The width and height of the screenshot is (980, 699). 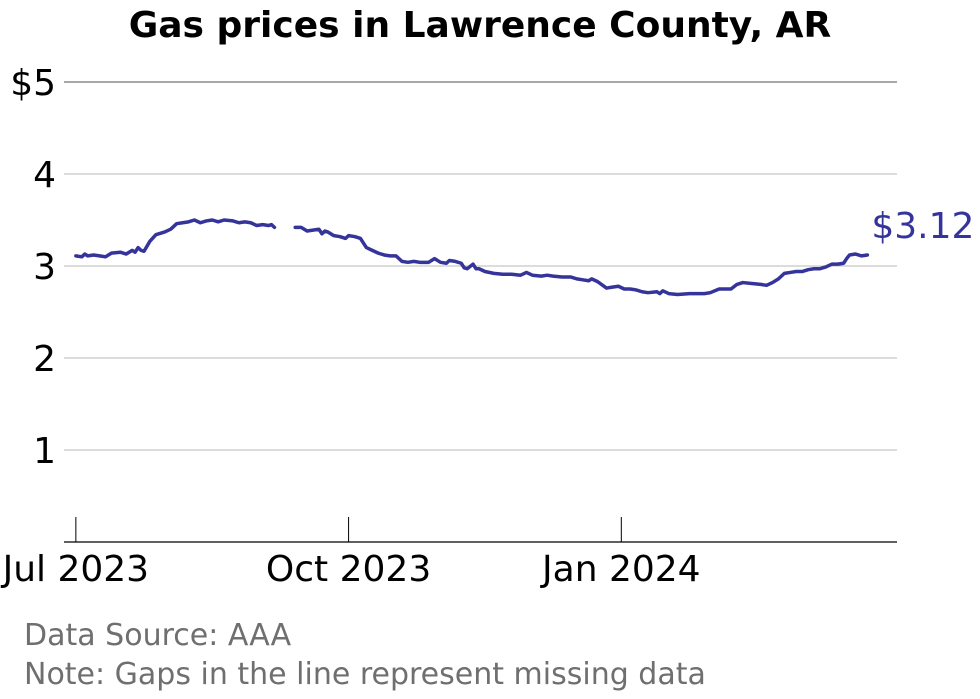 I want to click on latest-price-label: $3.12, so click(x=922, y=226).